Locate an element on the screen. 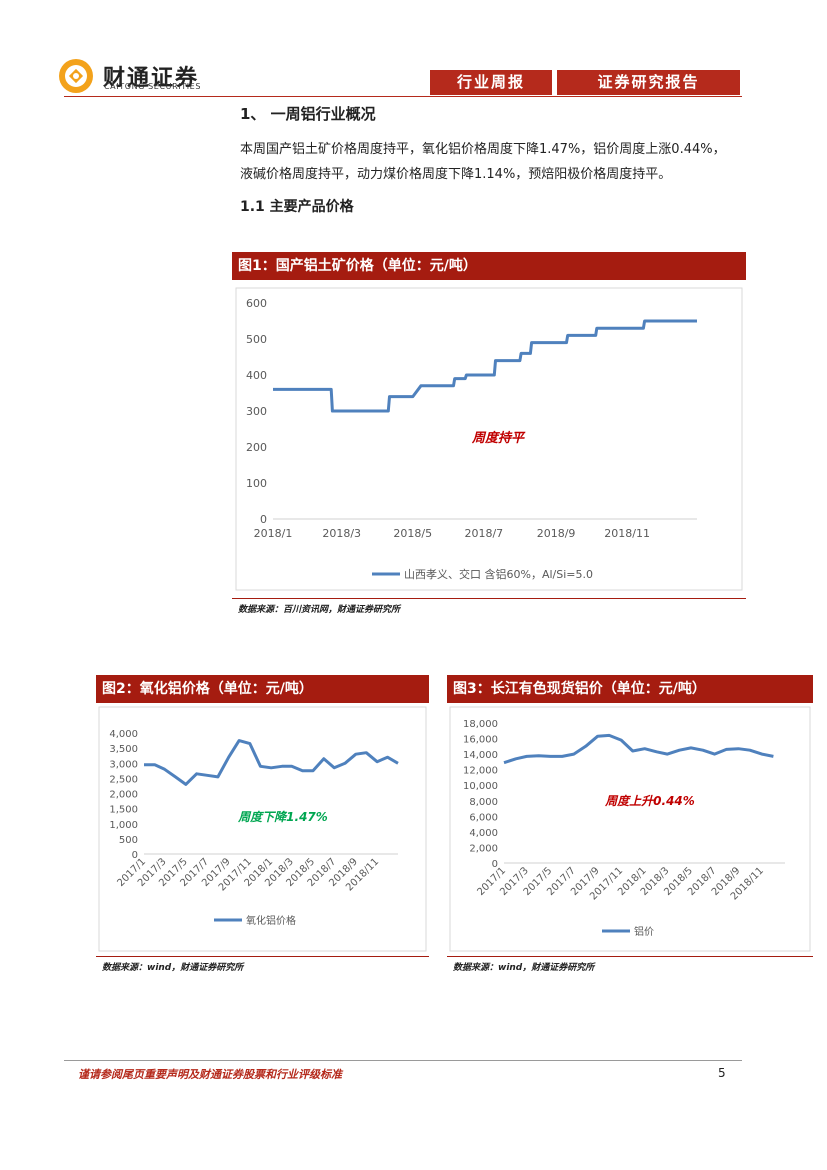 The image size is (827, 1170). brand-name: 财通证券 is located at coordinates (151, 78).